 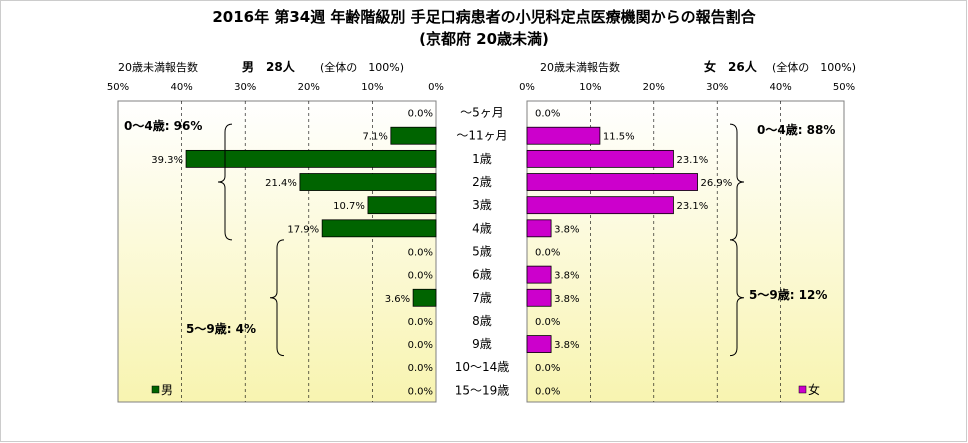 What do you see at coordinates (482, 113) in the screenshot?
I see `category-label: ～5ヶ月` at bounding box center [482, 113].